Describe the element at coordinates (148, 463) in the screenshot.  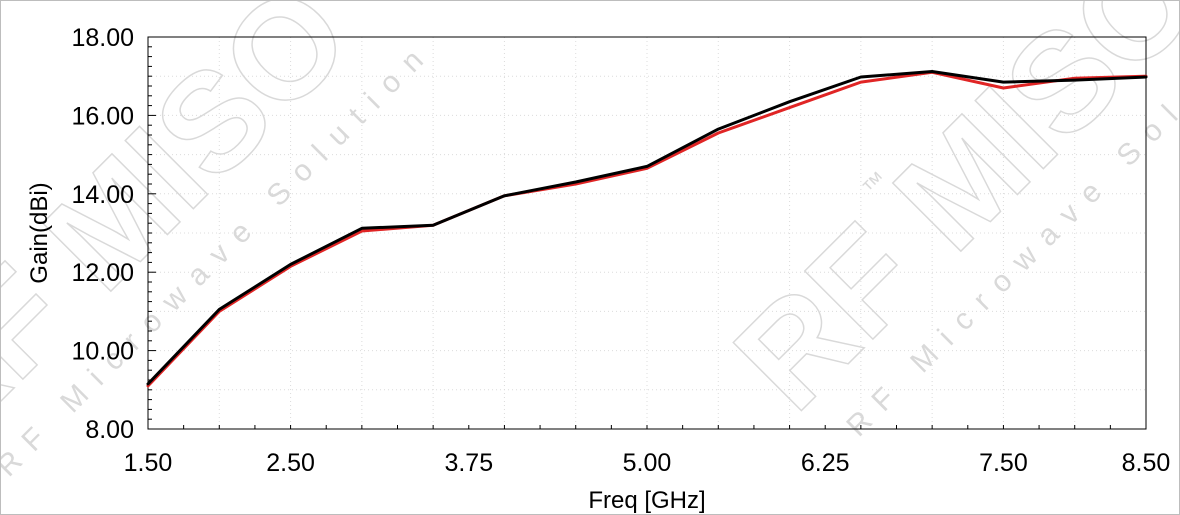
I see `x-tick-label: 1.50` at that location.